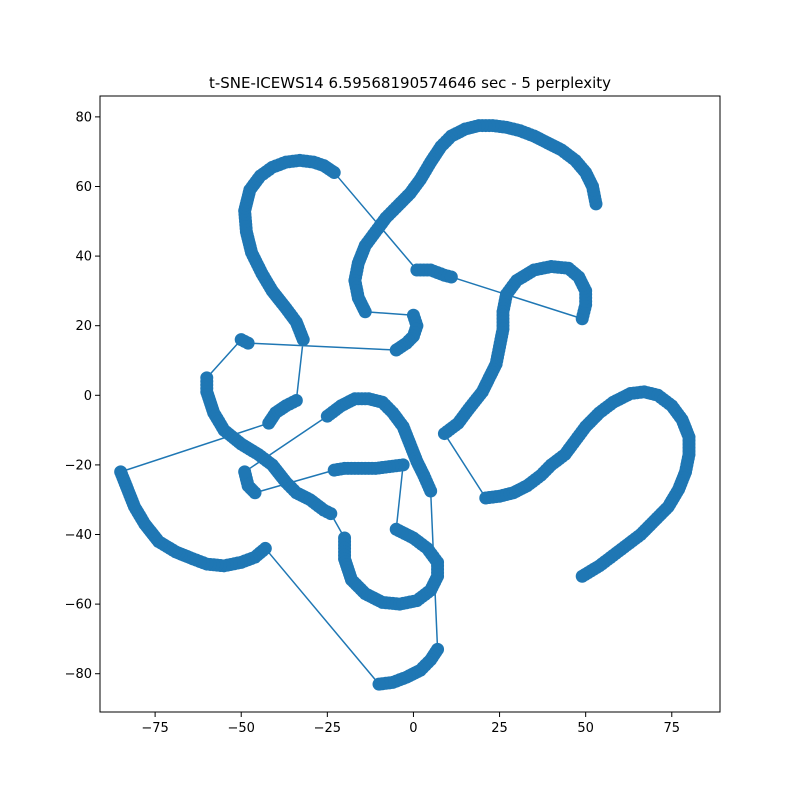 The width and height of the screenshot is (800, 800). What do you see at coordinates (672, 728) in the screenshot?
I see `x-tick-label: 75` at bounding box center [672, 728].